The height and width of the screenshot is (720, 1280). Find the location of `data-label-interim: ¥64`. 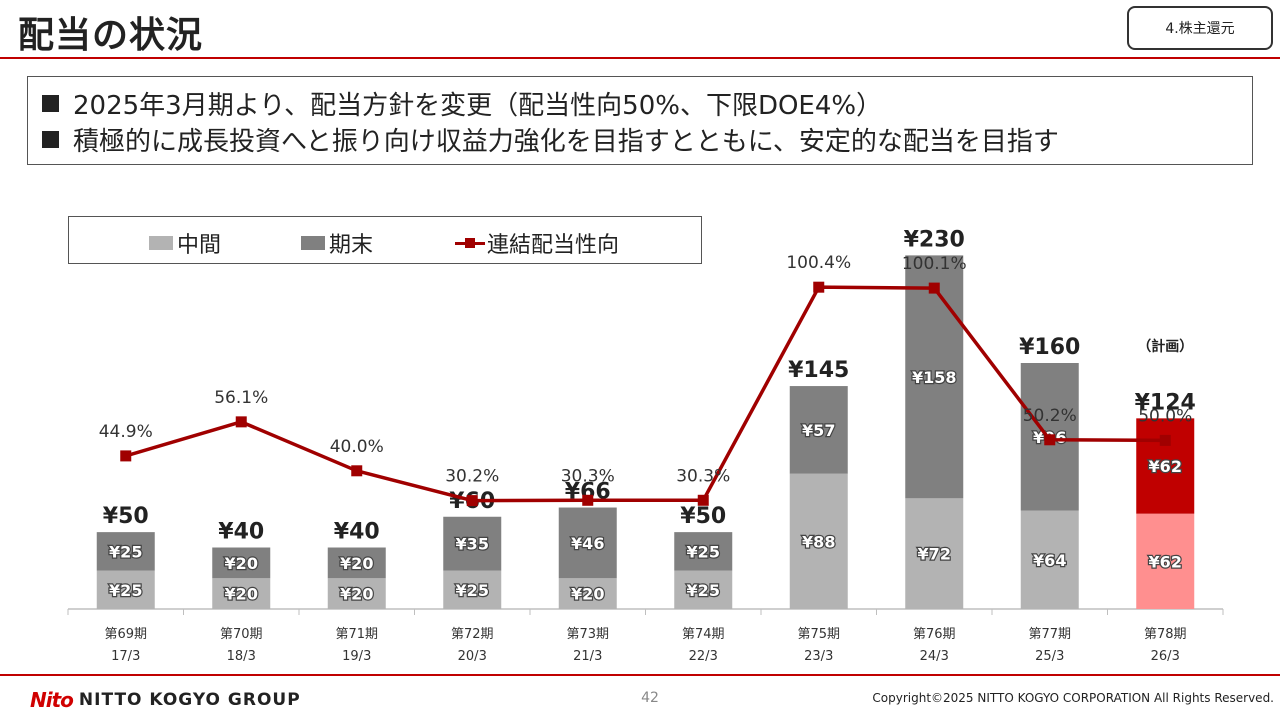

data-label-interim: ¥64 is located at coordinates (1049, 560).